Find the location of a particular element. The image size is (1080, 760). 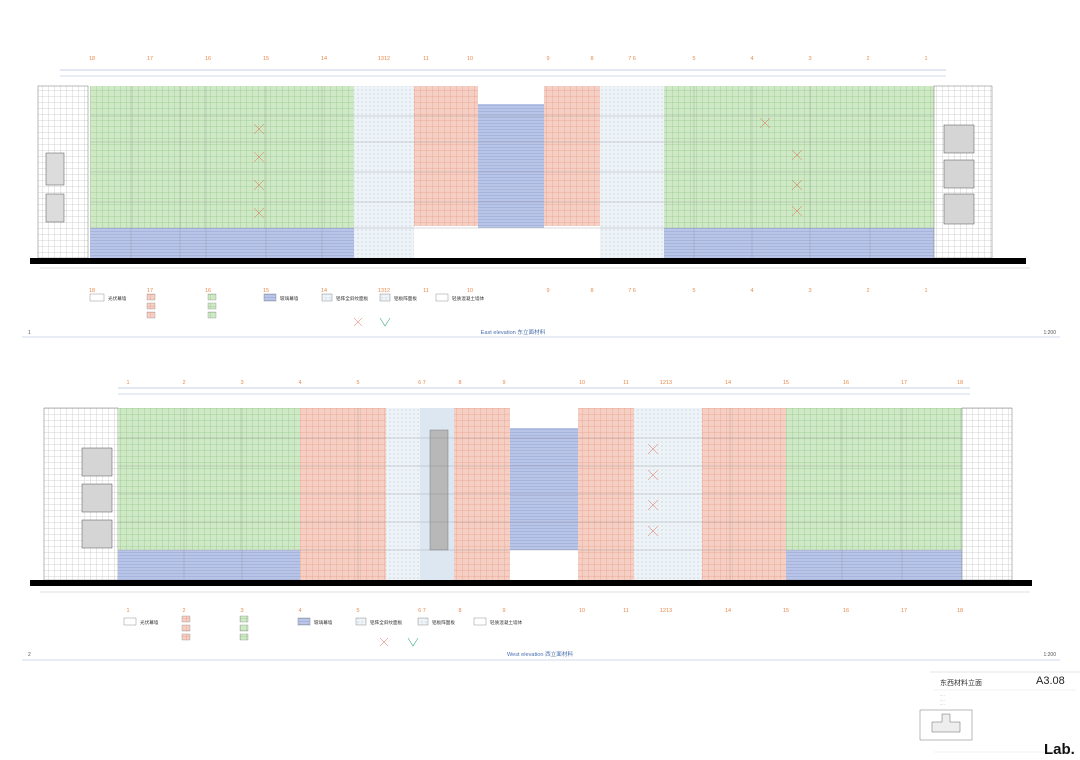

west-grid-label-bottom: 8 is located at coordinates (459, 611).